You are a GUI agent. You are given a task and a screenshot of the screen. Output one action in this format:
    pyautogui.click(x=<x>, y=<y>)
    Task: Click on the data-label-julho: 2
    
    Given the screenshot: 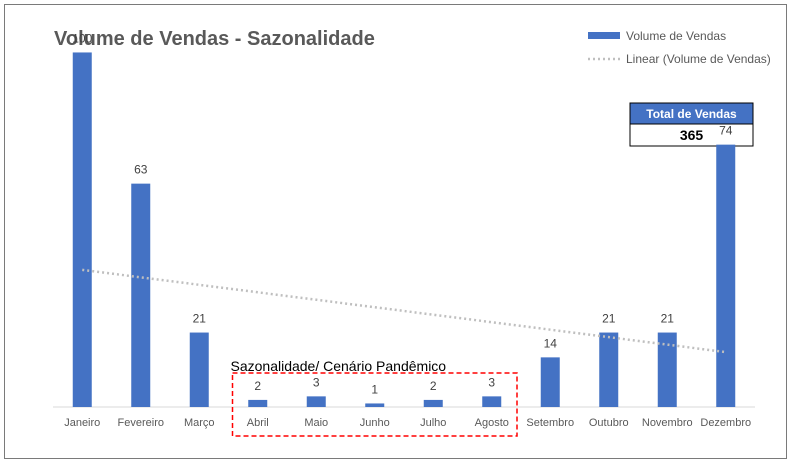 What is the action you would take?
    pyautogui.click(x=433, y=386)
    